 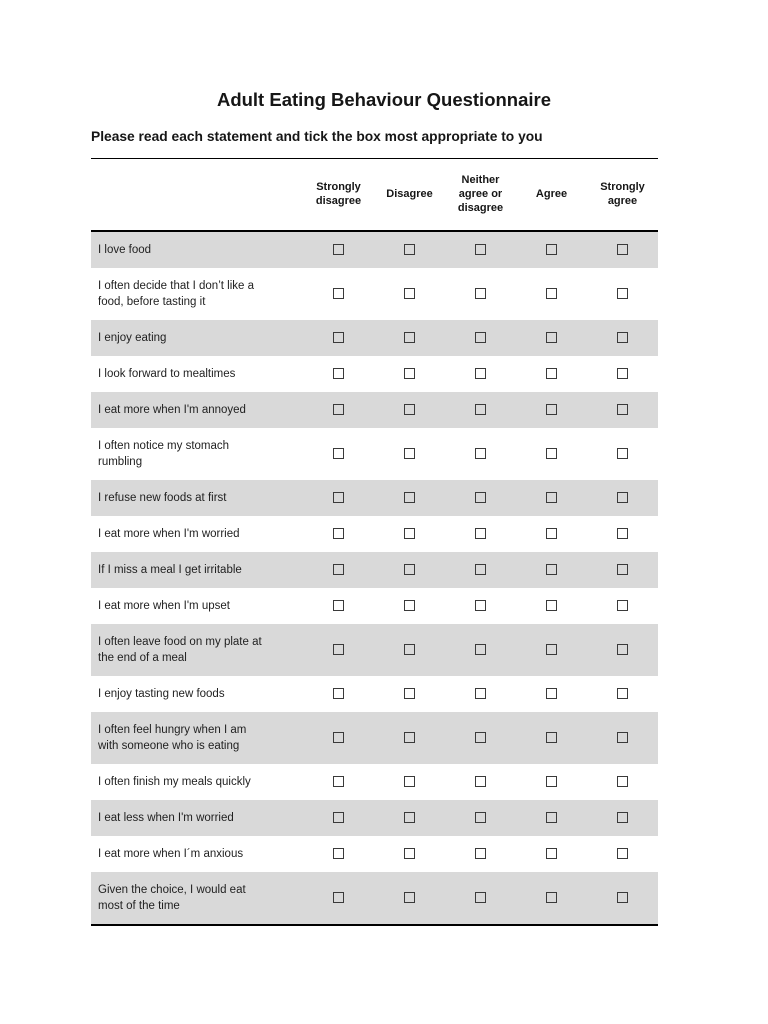 I want to click on checkbox-row4-strongly-agree, so click(x=622, y=373).